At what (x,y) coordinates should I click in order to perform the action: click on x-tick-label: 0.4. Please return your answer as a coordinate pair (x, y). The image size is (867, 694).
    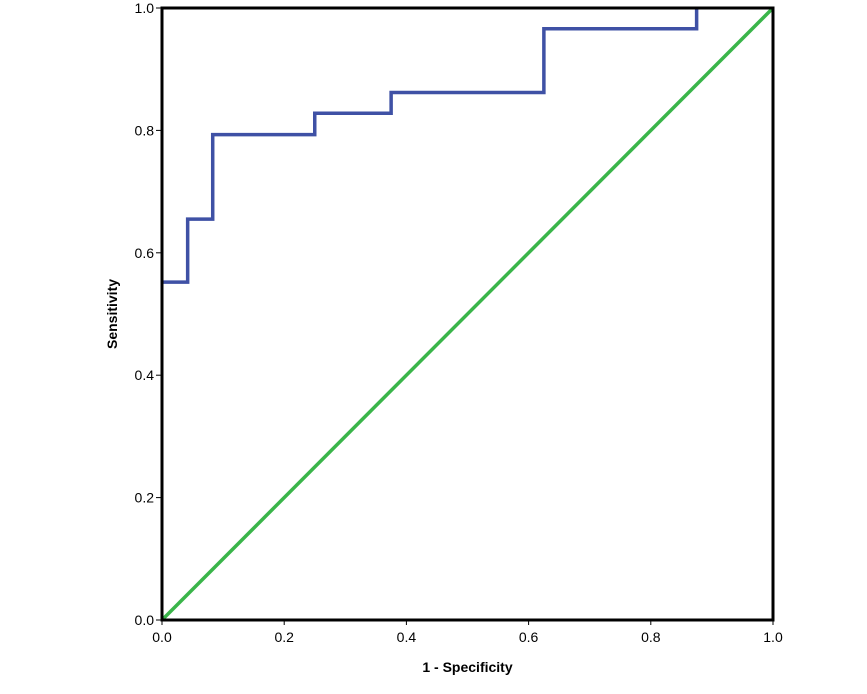
    Looking at the image, I should click on (407, 637).